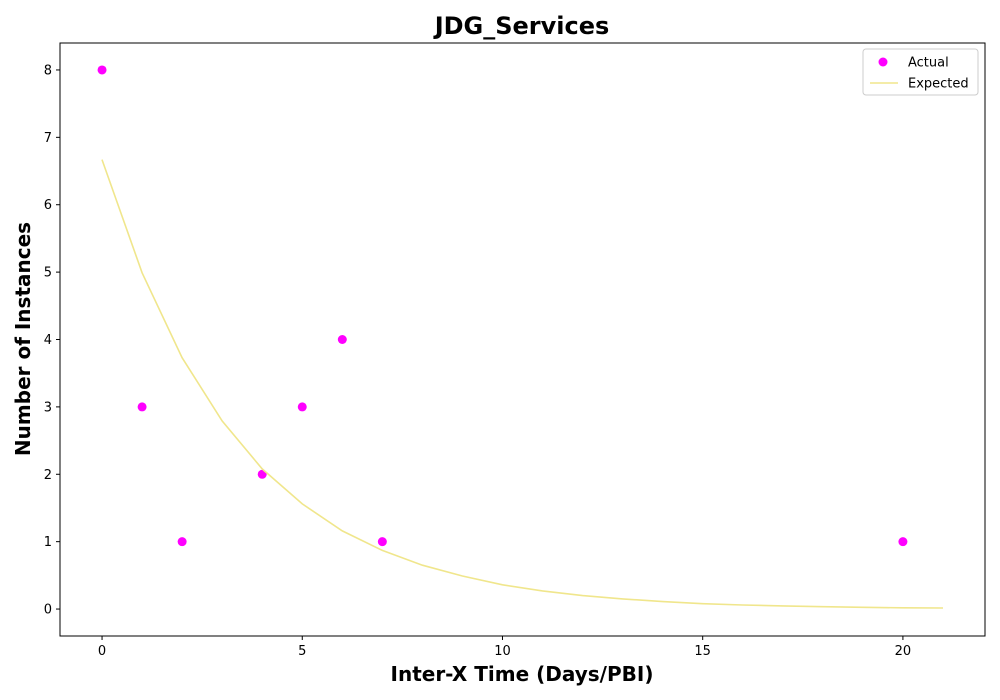  What do you see at coordinates (23, 339) in the screenshot?
I see `y-axis-label: Number of Instances` at bounding box center [23, 339].